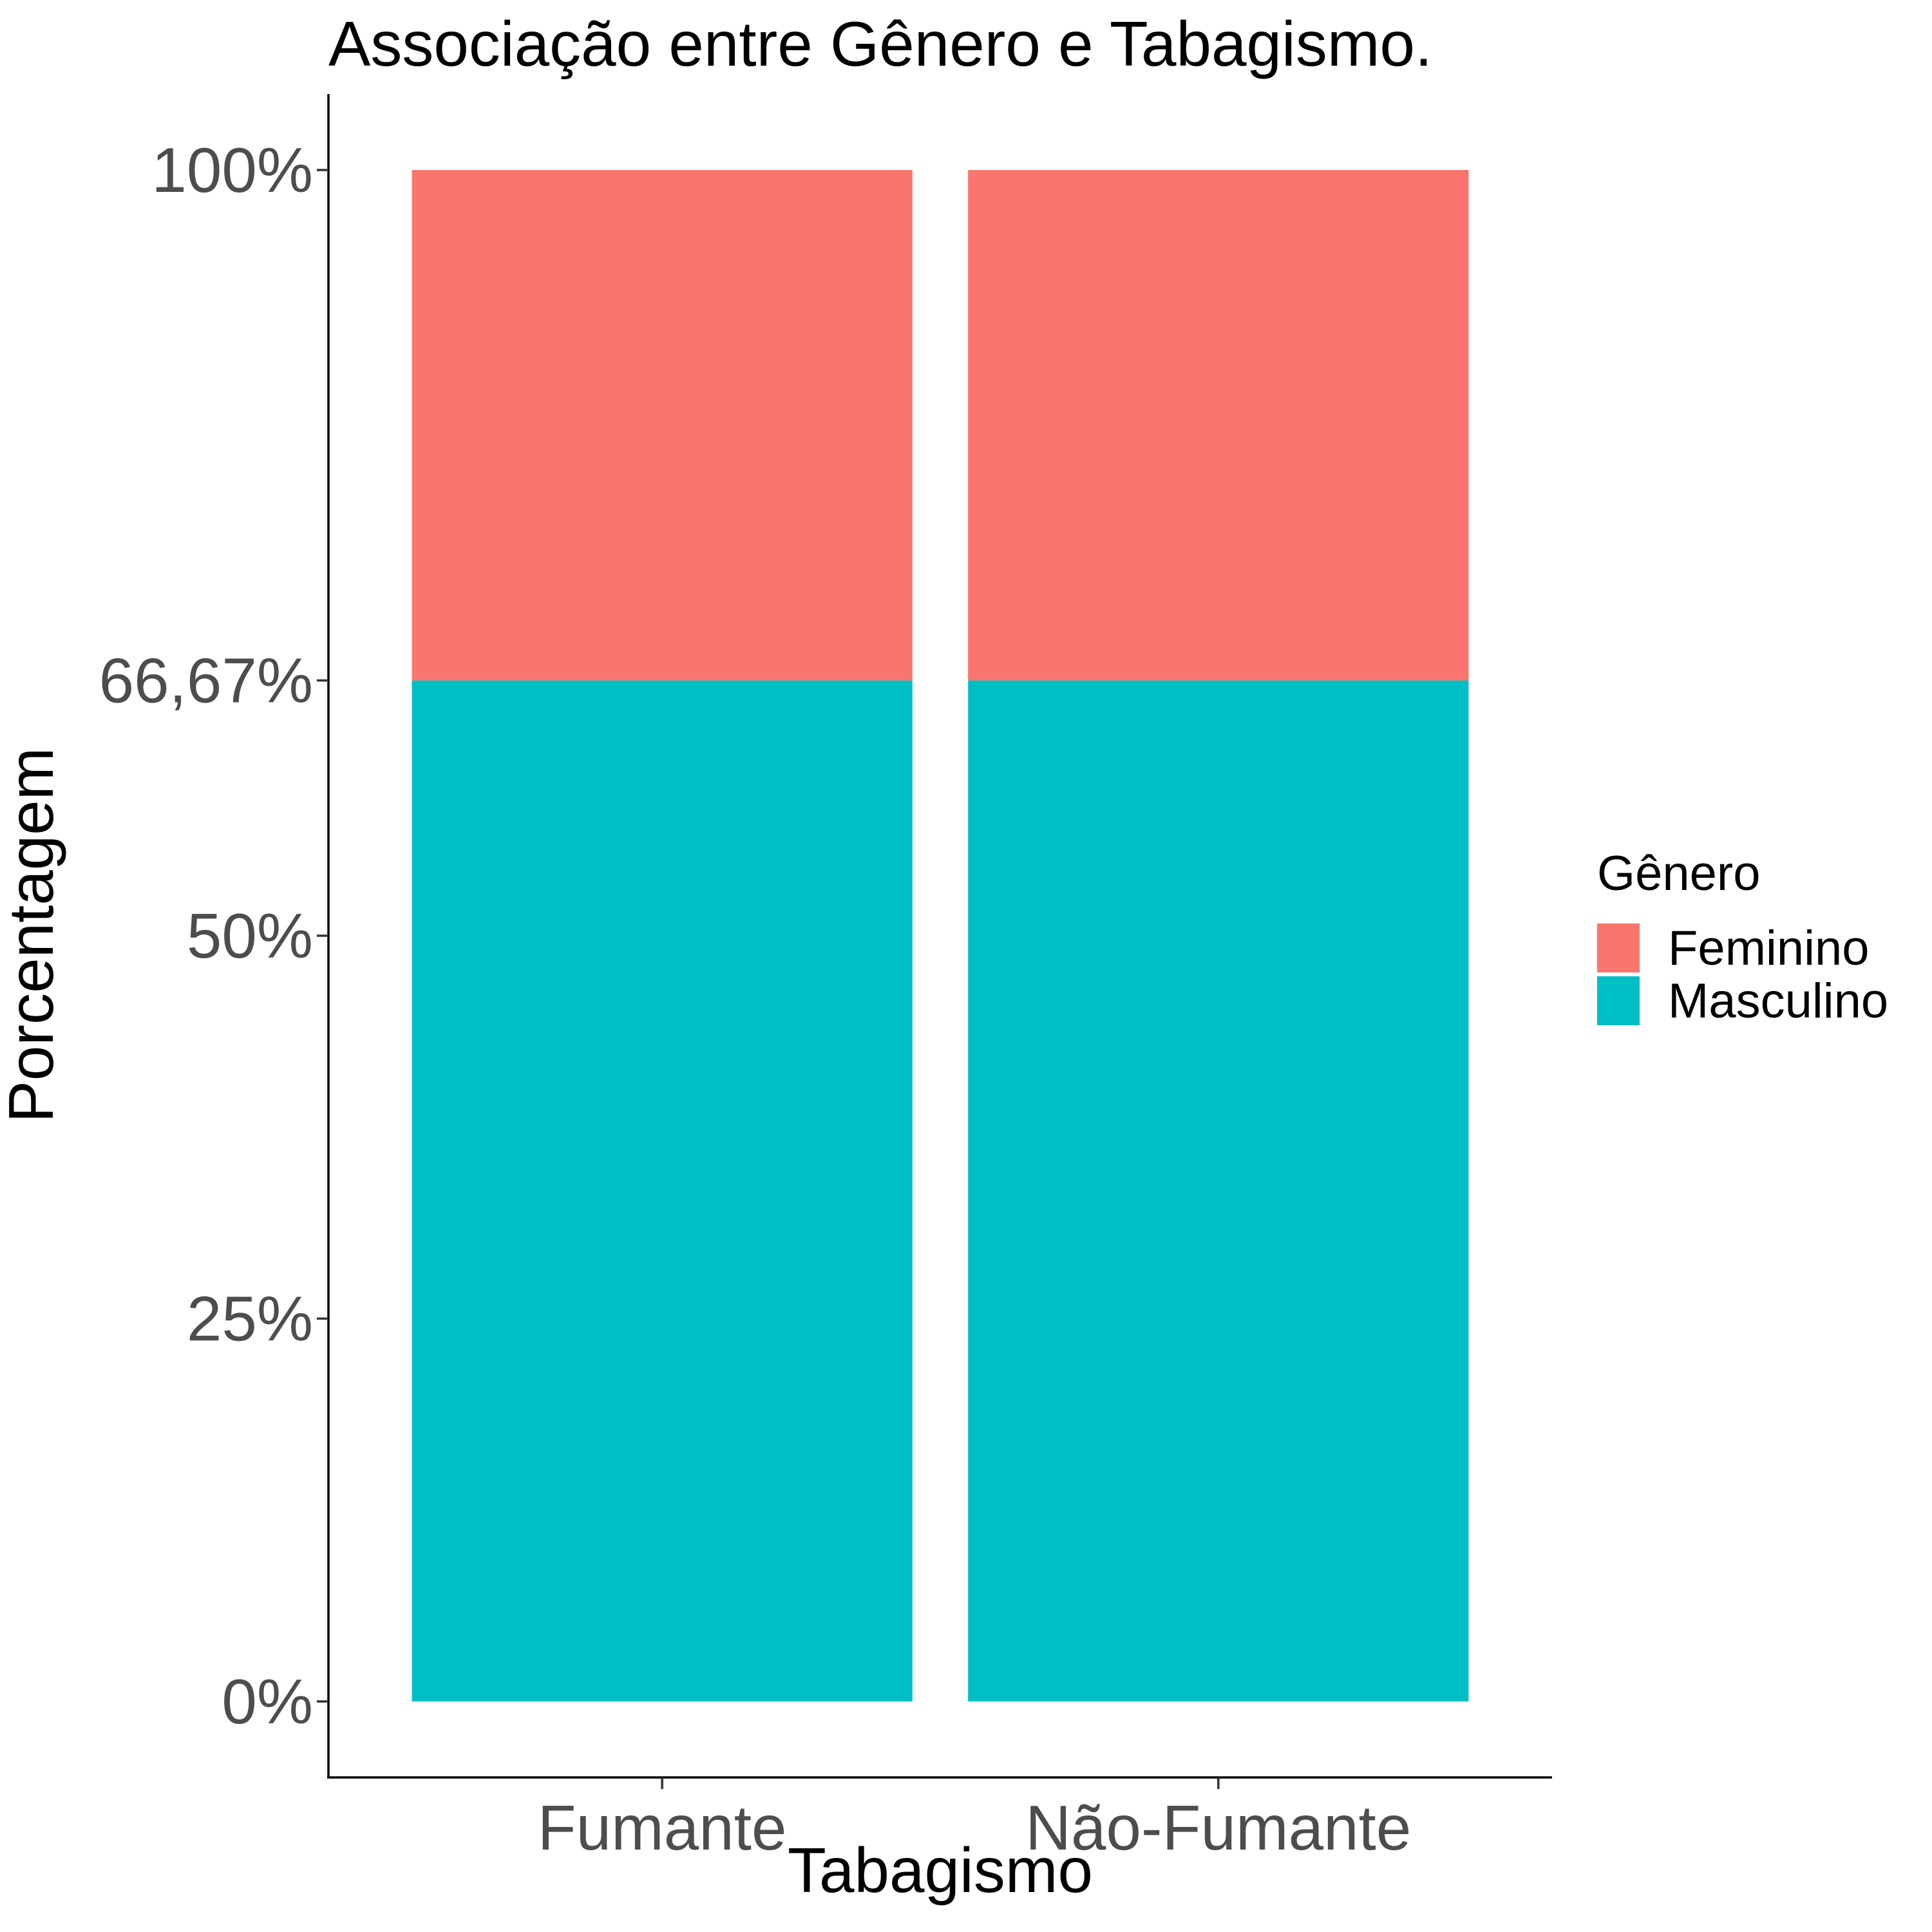 Image resolution: width=1932 pixels, height=1932 pixels. What do you see at coordinates (975, 1820) in the screenshot?
I see `x-ticks-group: Fumante Não-Fumante` at bounding box center [975, 1820].